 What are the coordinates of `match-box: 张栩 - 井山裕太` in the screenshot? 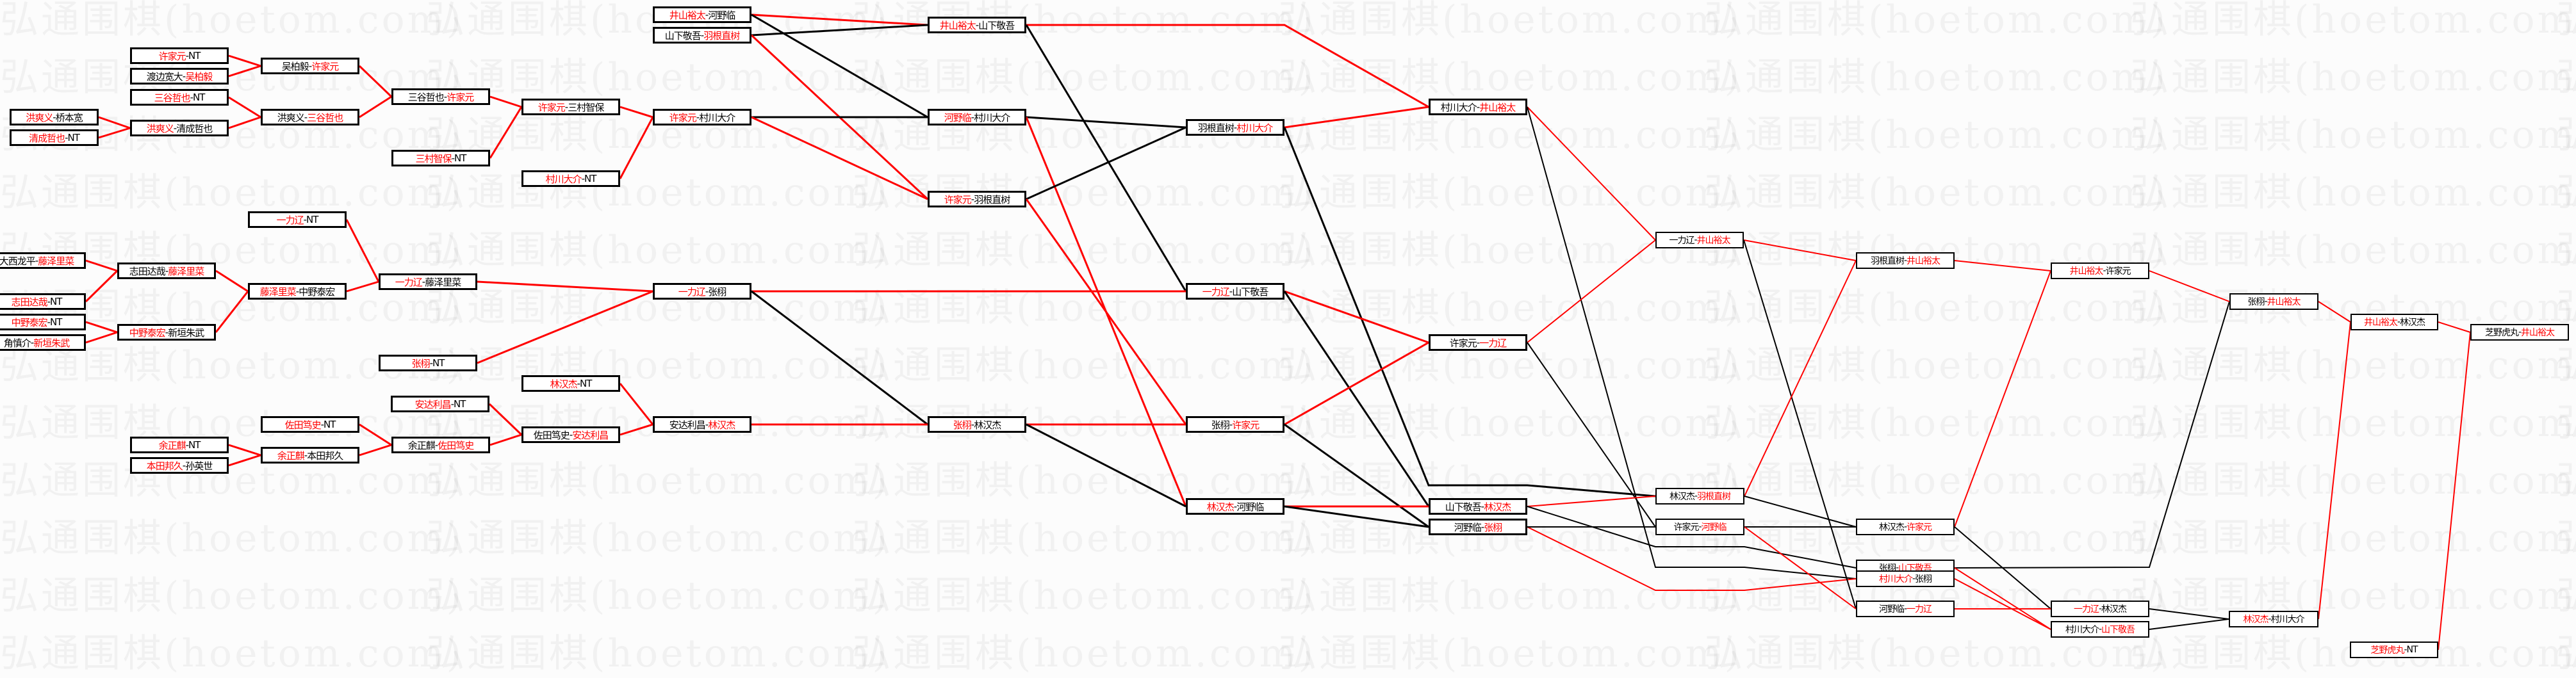 It's located at (2273, 301).